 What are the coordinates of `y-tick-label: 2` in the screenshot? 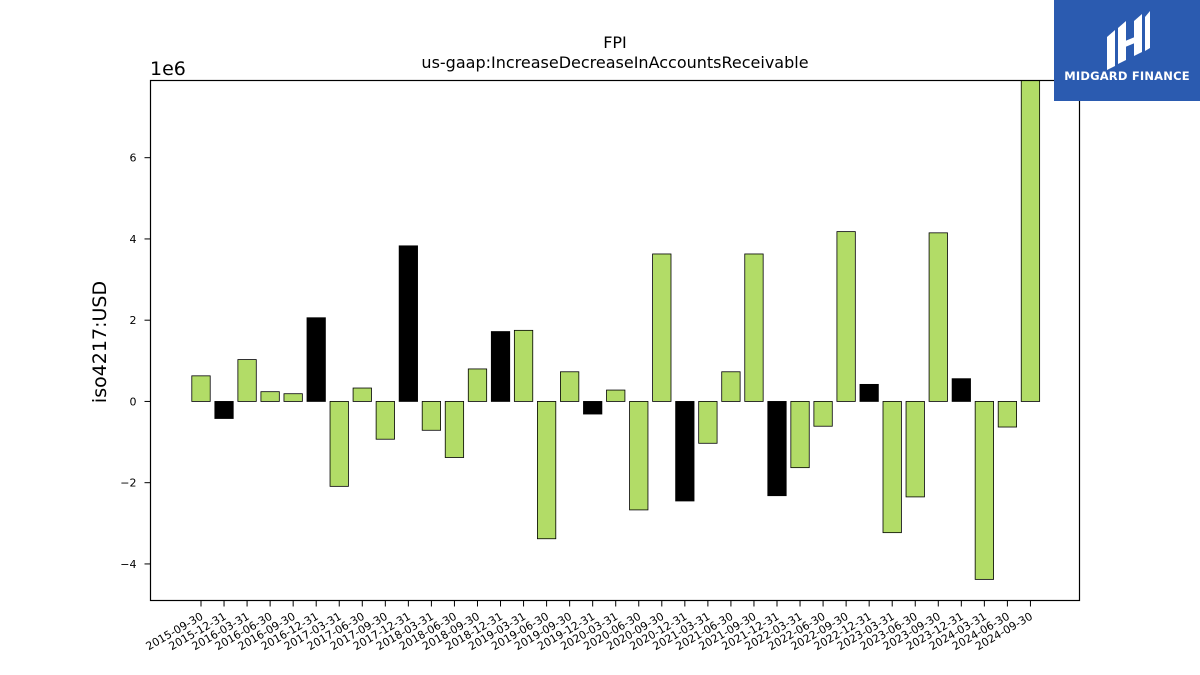 It's located at (133, 320).